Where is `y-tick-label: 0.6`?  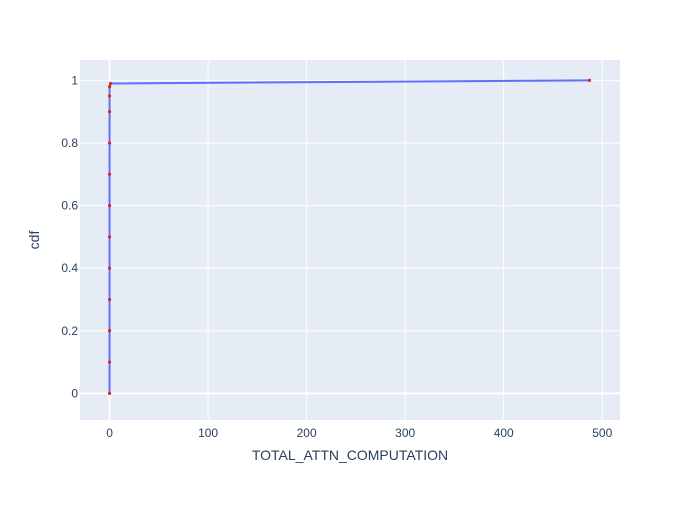
y-tick-label: 0.6 is located at coordinates (69, 206).